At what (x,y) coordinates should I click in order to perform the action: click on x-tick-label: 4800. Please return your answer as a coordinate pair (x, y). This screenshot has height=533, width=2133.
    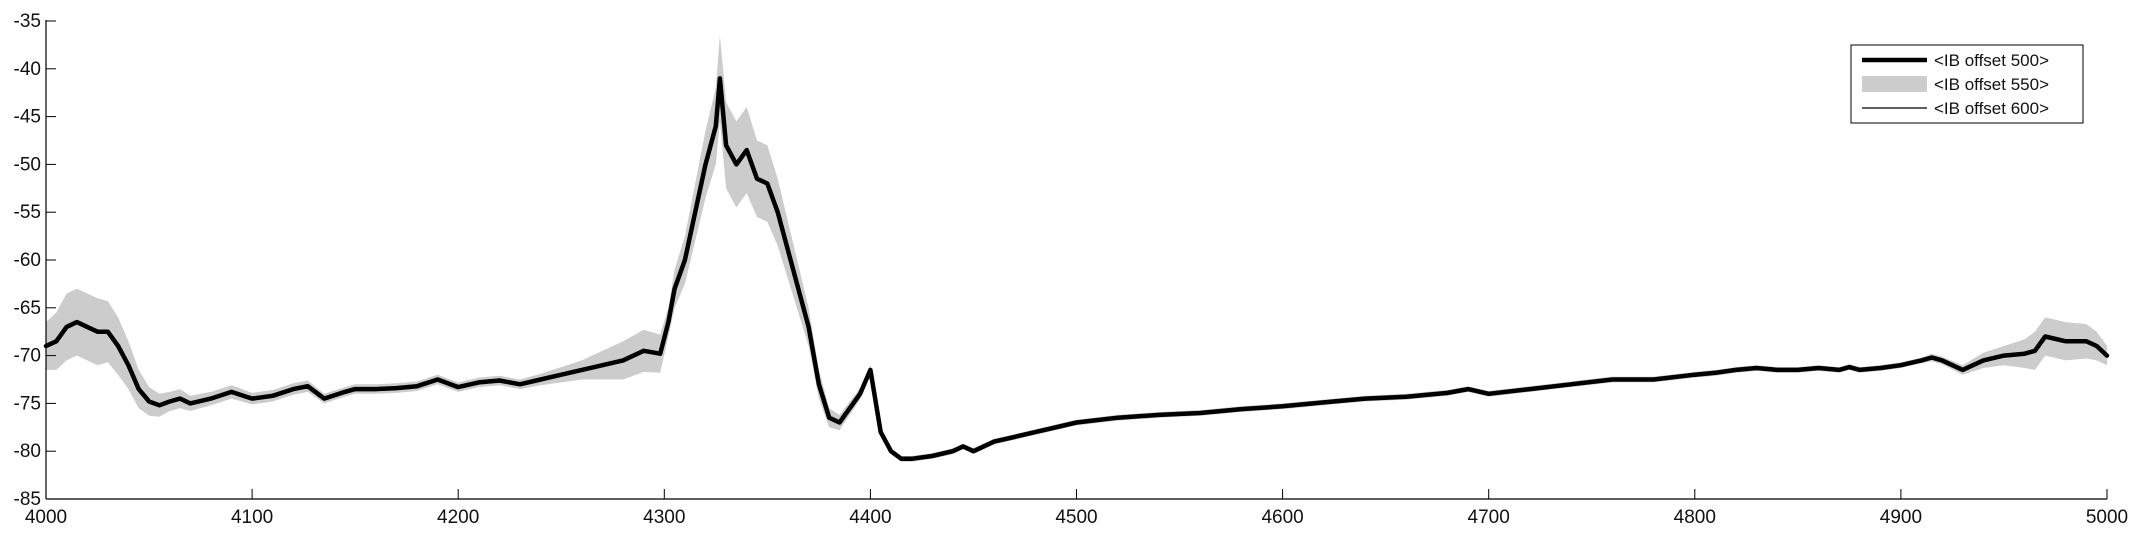
    Looking at the image, I should click on (1695, 517).